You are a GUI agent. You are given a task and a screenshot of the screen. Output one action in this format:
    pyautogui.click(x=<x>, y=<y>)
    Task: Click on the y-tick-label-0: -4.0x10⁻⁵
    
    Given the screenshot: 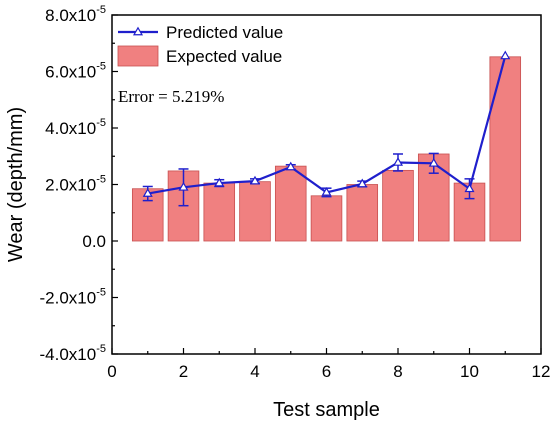 What is the action you would take?
    pyautogui.click(x=73, y=353)
    